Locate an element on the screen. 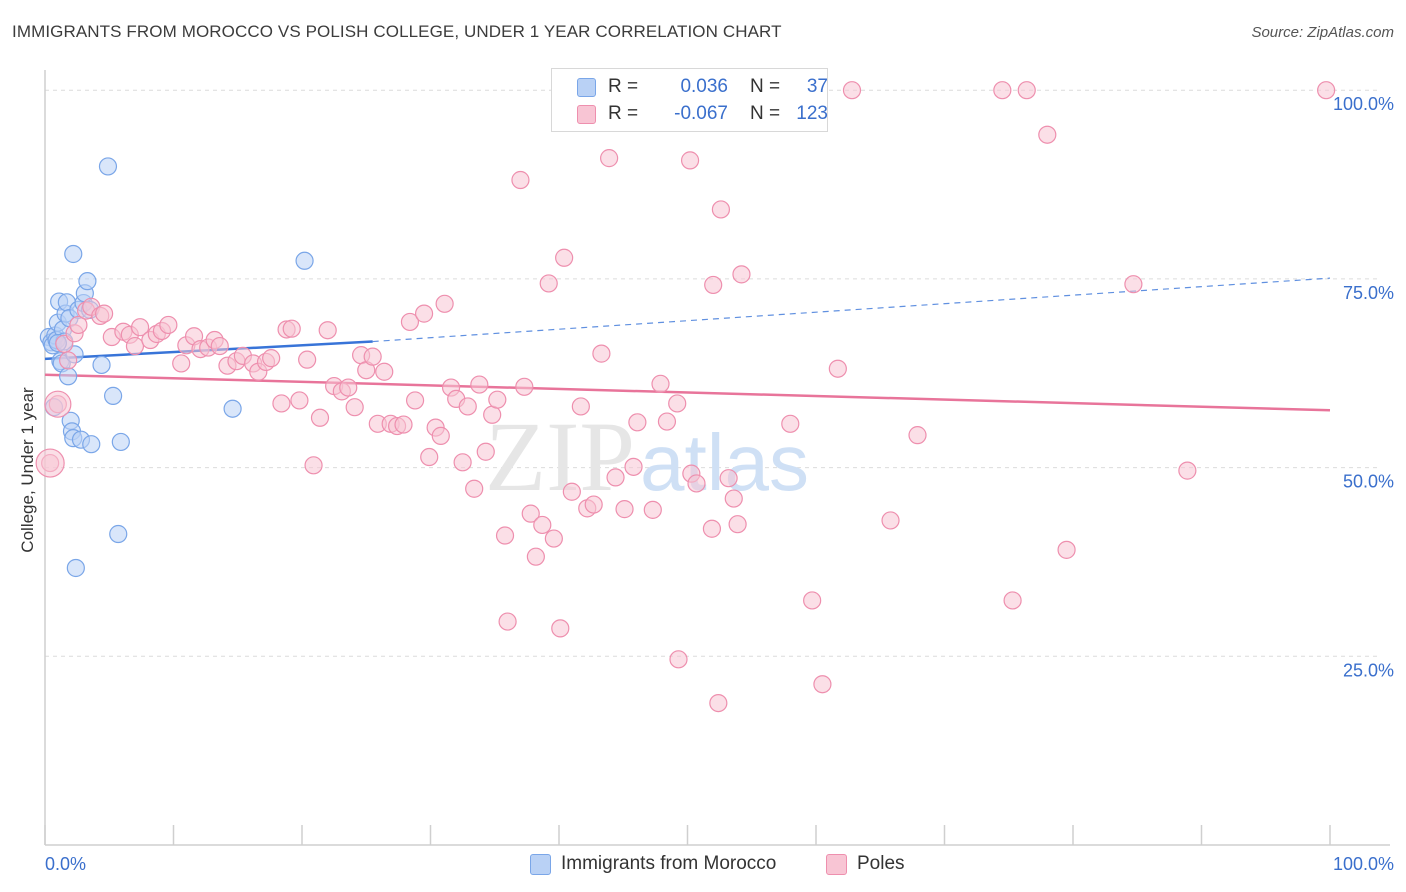 This screenshot has height=892, width=1406. watermark-atlas: atlas is located at coordinates (724, 462).